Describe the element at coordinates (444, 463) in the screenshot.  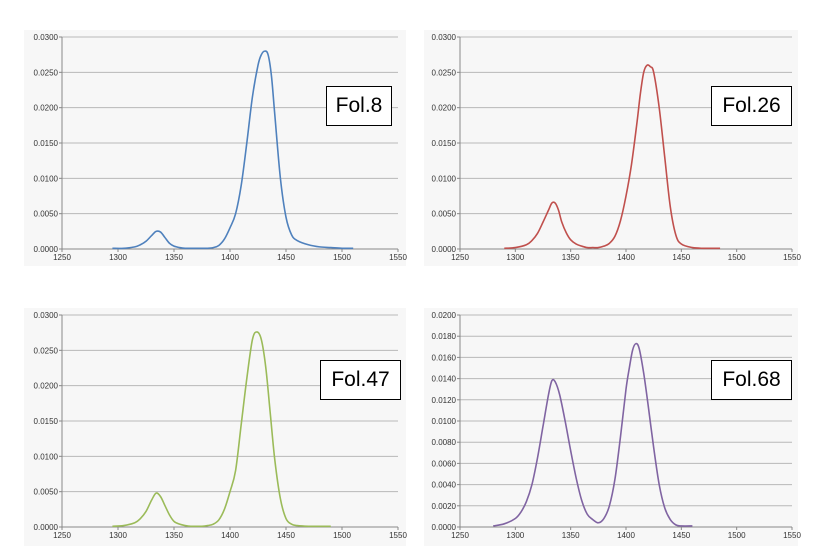
I see `y-tick-label: 0.0060` at that location.